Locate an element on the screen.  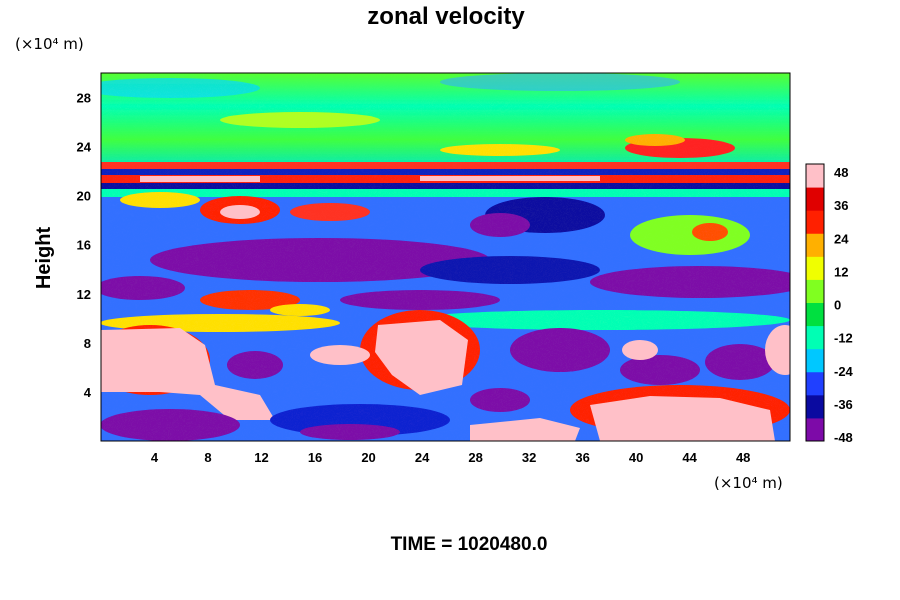
x-tick-label: 44 is located at coordinates (689, 457).